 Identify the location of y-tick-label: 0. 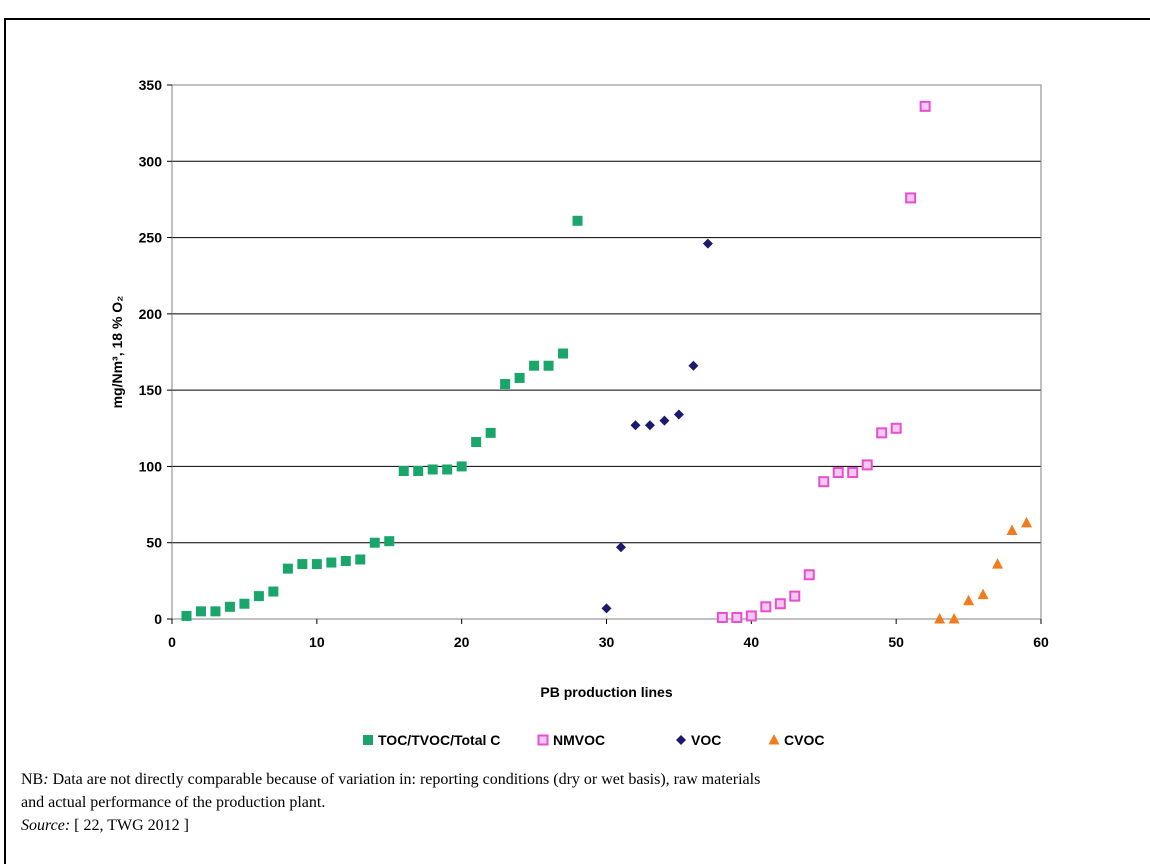
(158, 619).